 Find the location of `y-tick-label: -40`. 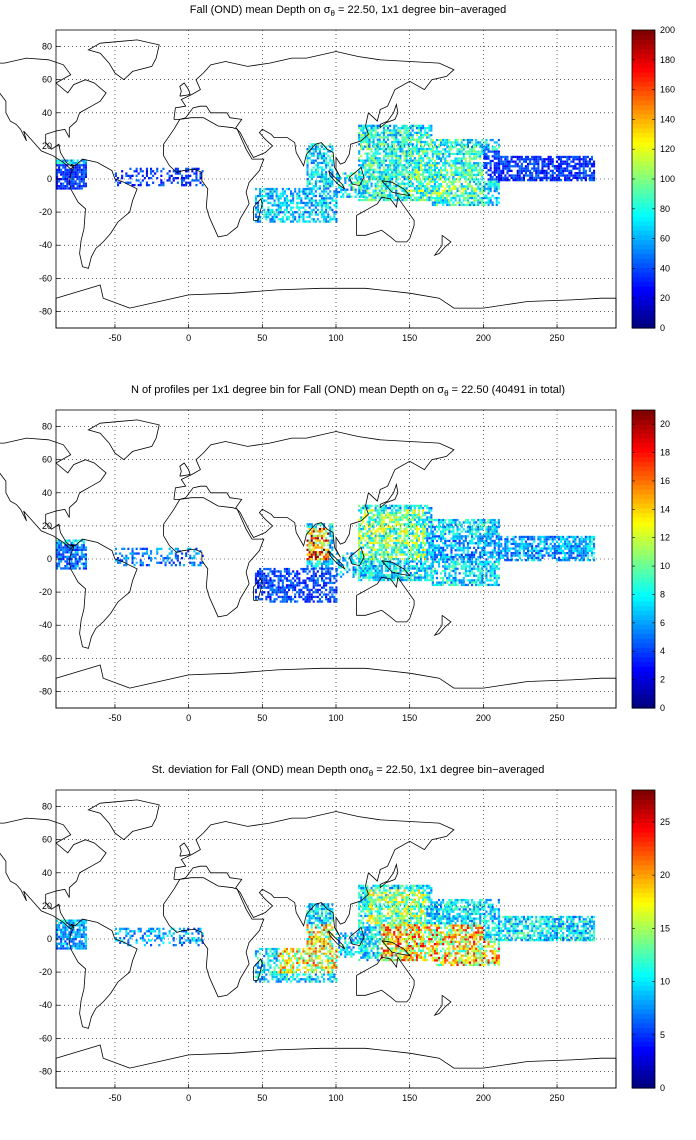

y-tick-label: -40 is located at coordinates (45, 245).